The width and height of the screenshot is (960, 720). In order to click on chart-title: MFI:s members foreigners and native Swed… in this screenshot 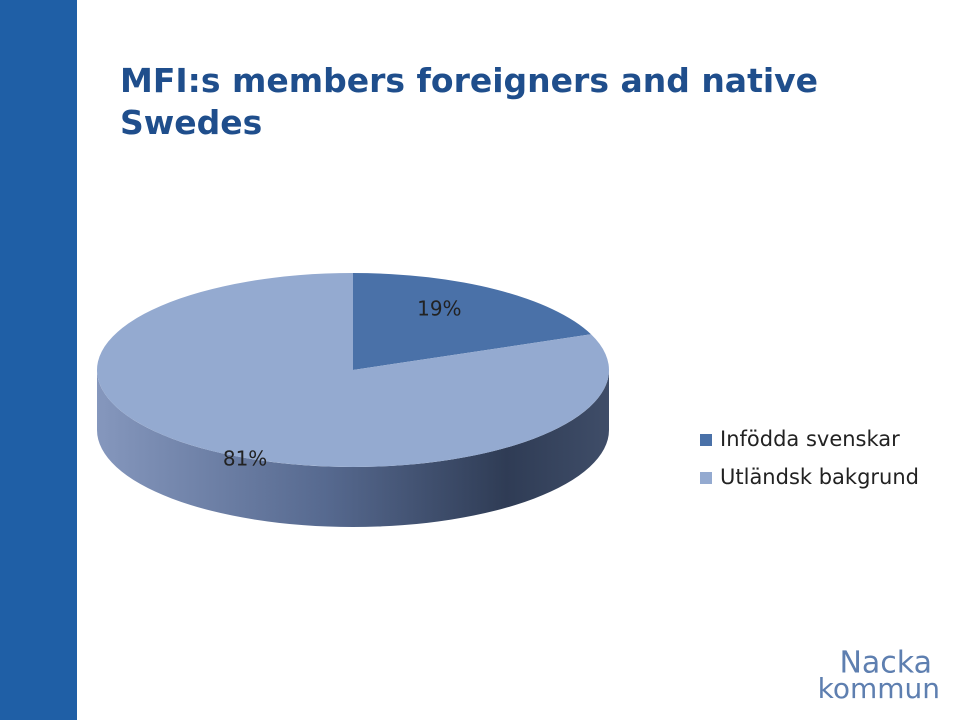, I will do `click(469, 101)`.